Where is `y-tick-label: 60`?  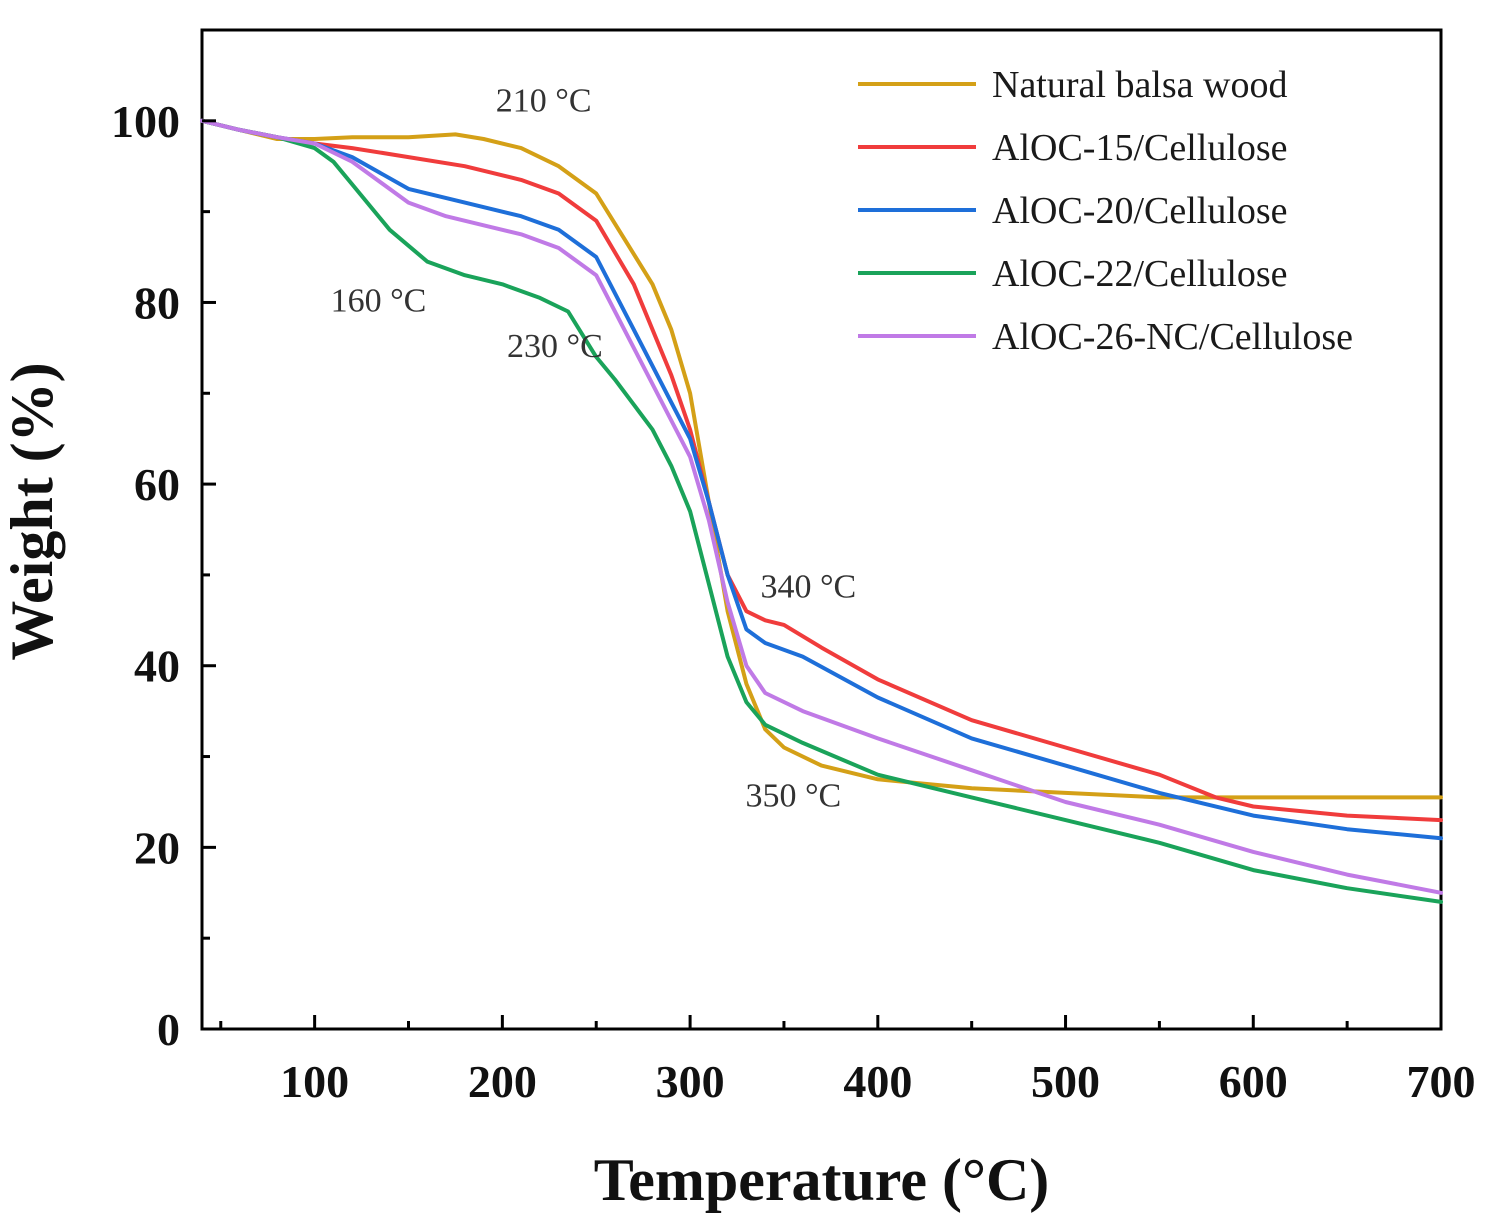
y-tick-label: 60 is located at coordinates (157, 484).